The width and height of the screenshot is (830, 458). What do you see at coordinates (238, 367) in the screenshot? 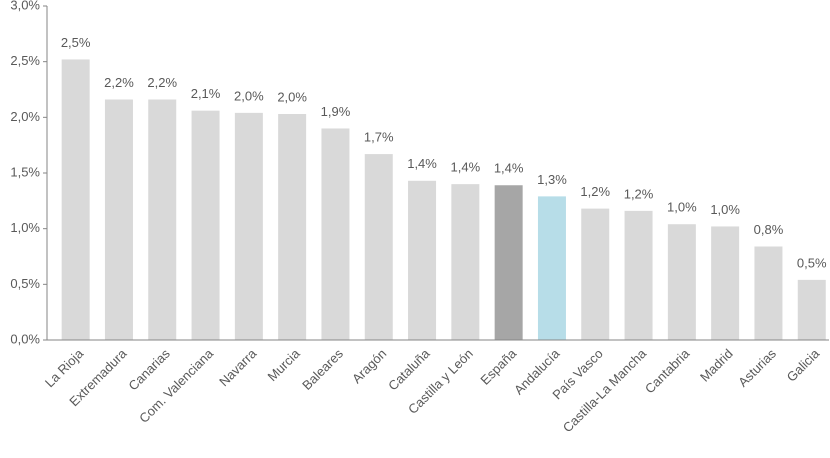
I see `x-tick-label: Navarra` at bounding box center [238, 367].